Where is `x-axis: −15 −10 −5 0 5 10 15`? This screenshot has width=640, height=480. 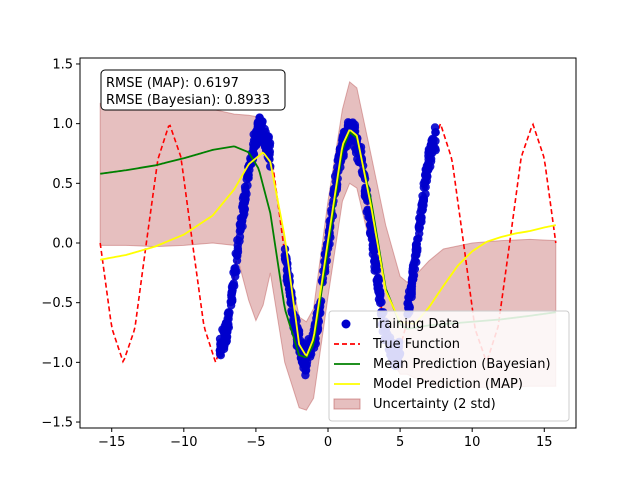
x-axis: −15 −10 −5 0 5 10 15 is located at coordinates (325, 439).